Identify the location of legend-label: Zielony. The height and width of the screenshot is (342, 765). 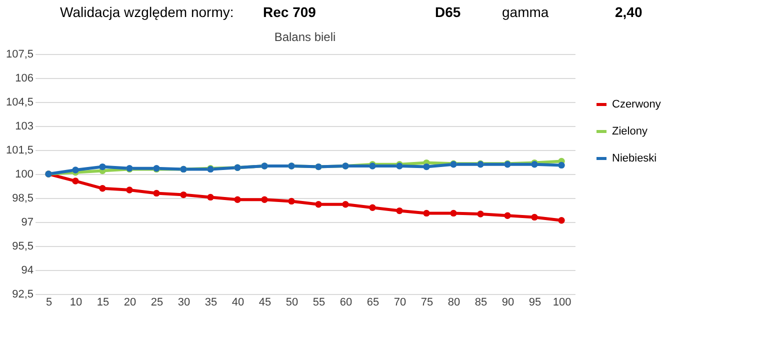
(630, 132).